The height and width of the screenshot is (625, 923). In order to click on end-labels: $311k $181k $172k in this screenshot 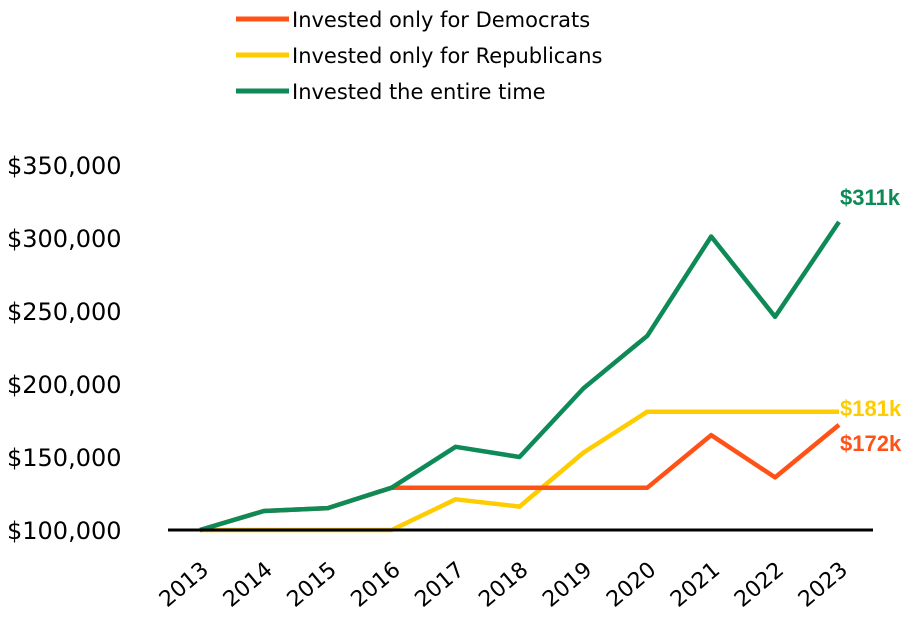, I will do `click(871, 320)`.